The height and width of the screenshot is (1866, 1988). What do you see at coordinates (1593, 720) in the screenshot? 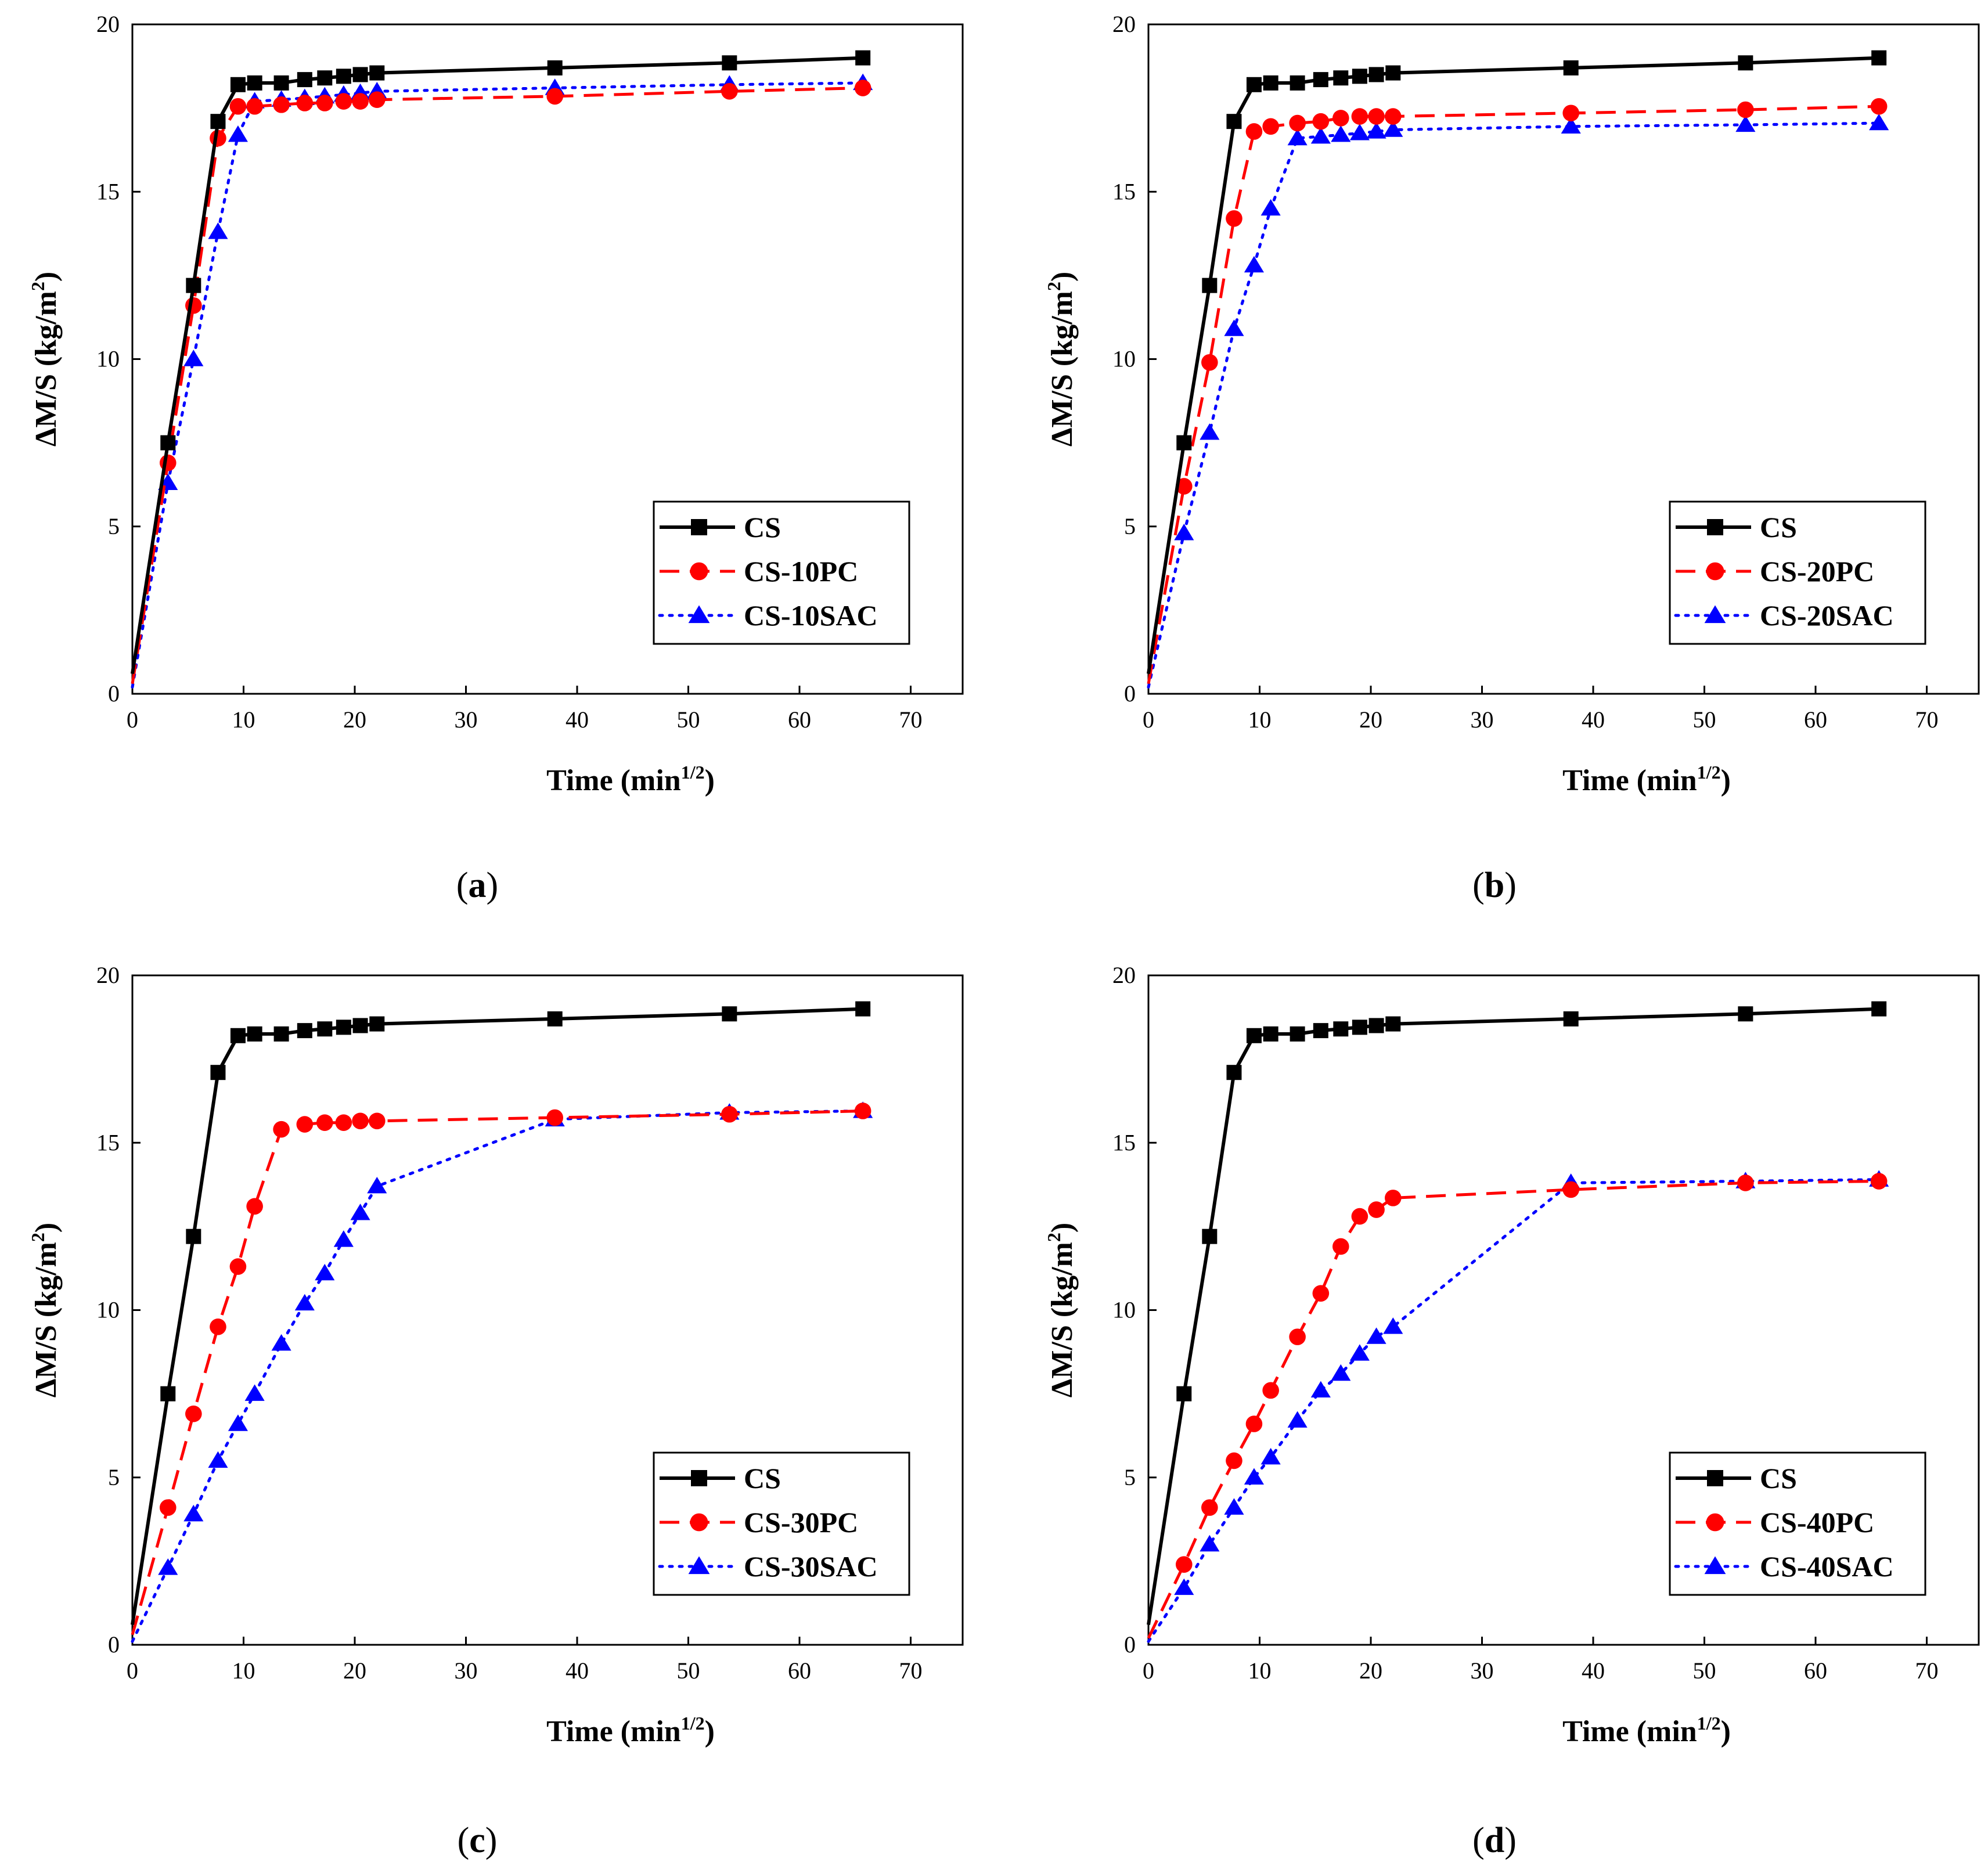
I see `x-tick-label: 40` at bounding box center [1593, 720].